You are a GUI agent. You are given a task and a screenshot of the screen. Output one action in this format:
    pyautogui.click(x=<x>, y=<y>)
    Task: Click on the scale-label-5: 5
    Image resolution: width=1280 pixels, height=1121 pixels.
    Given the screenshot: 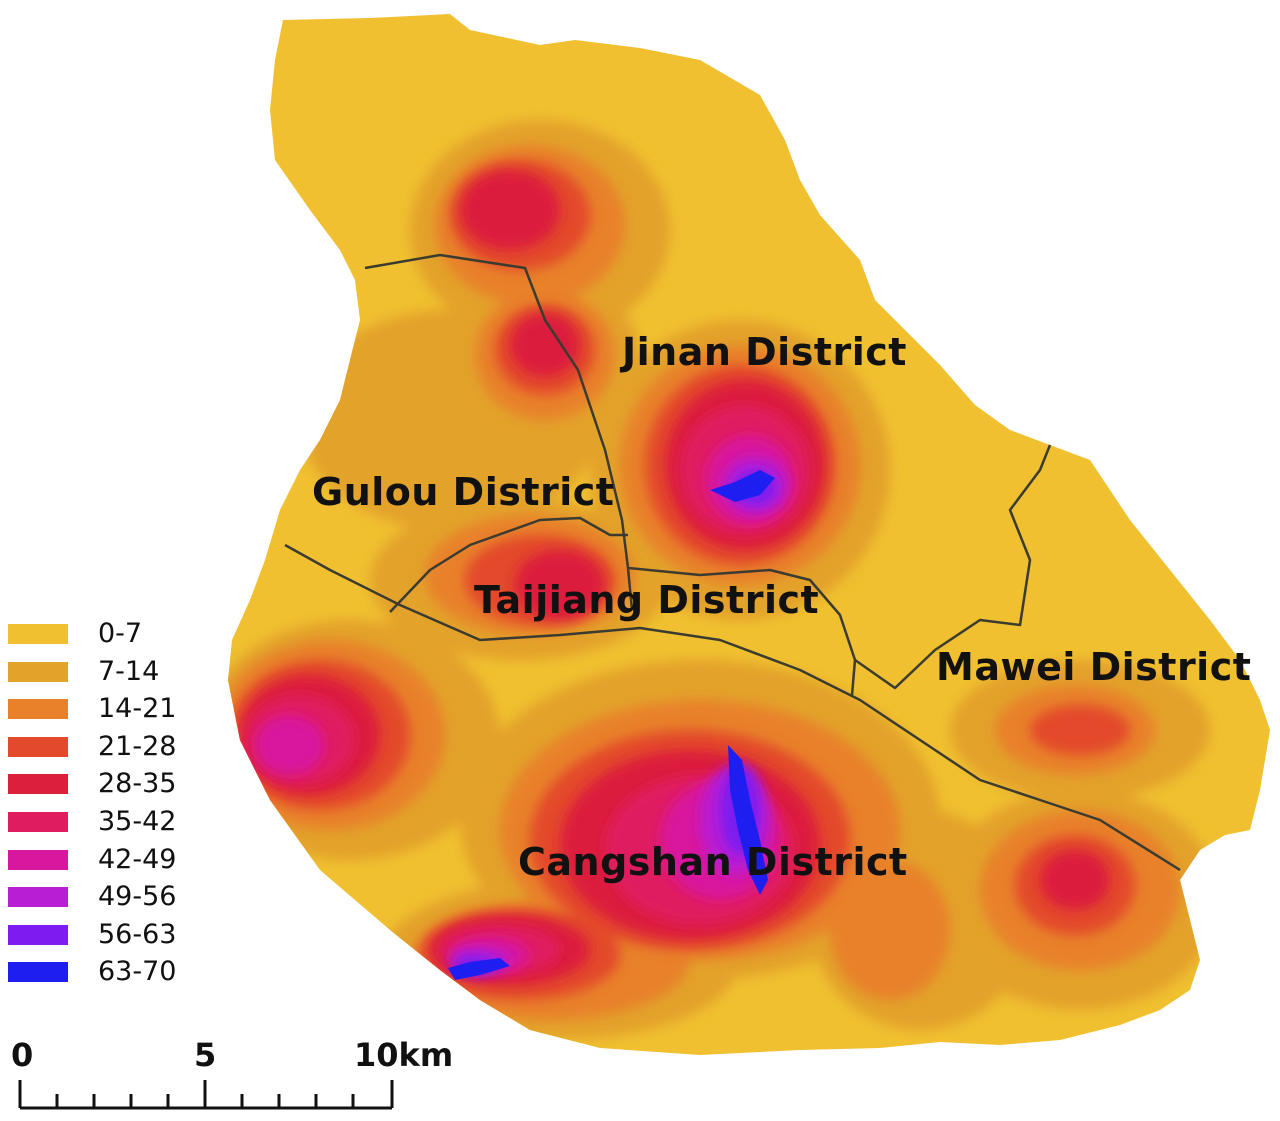 What is the action you would take?
    pyautogui.click(x=205, y=1055)
    